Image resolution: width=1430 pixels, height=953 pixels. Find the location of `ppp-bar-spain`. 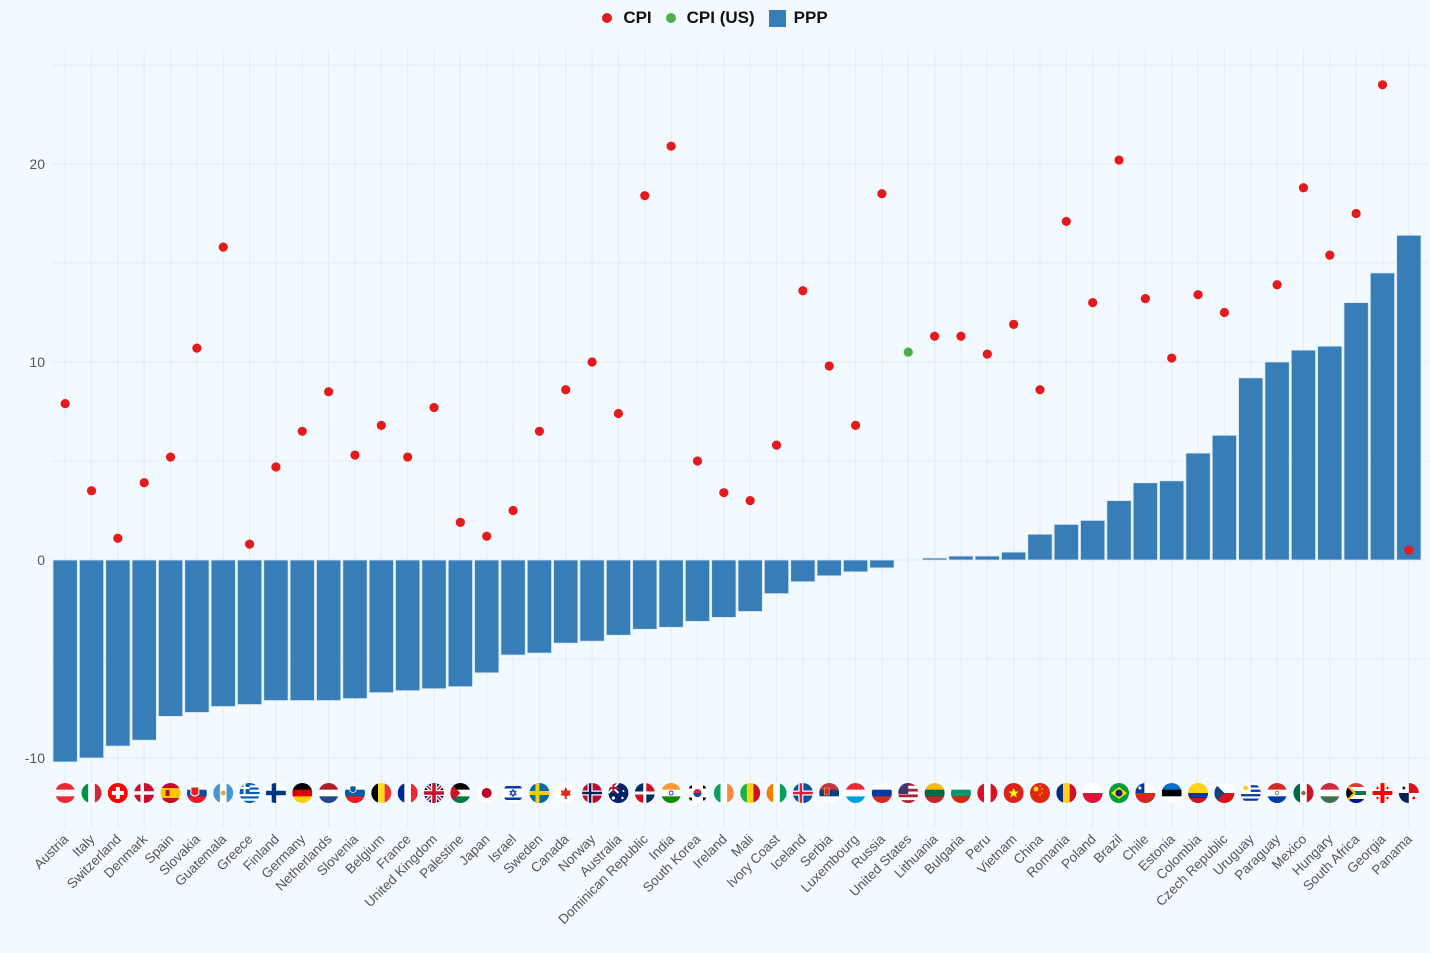

ppp-bar-spain is located at coordinates (170, 638).